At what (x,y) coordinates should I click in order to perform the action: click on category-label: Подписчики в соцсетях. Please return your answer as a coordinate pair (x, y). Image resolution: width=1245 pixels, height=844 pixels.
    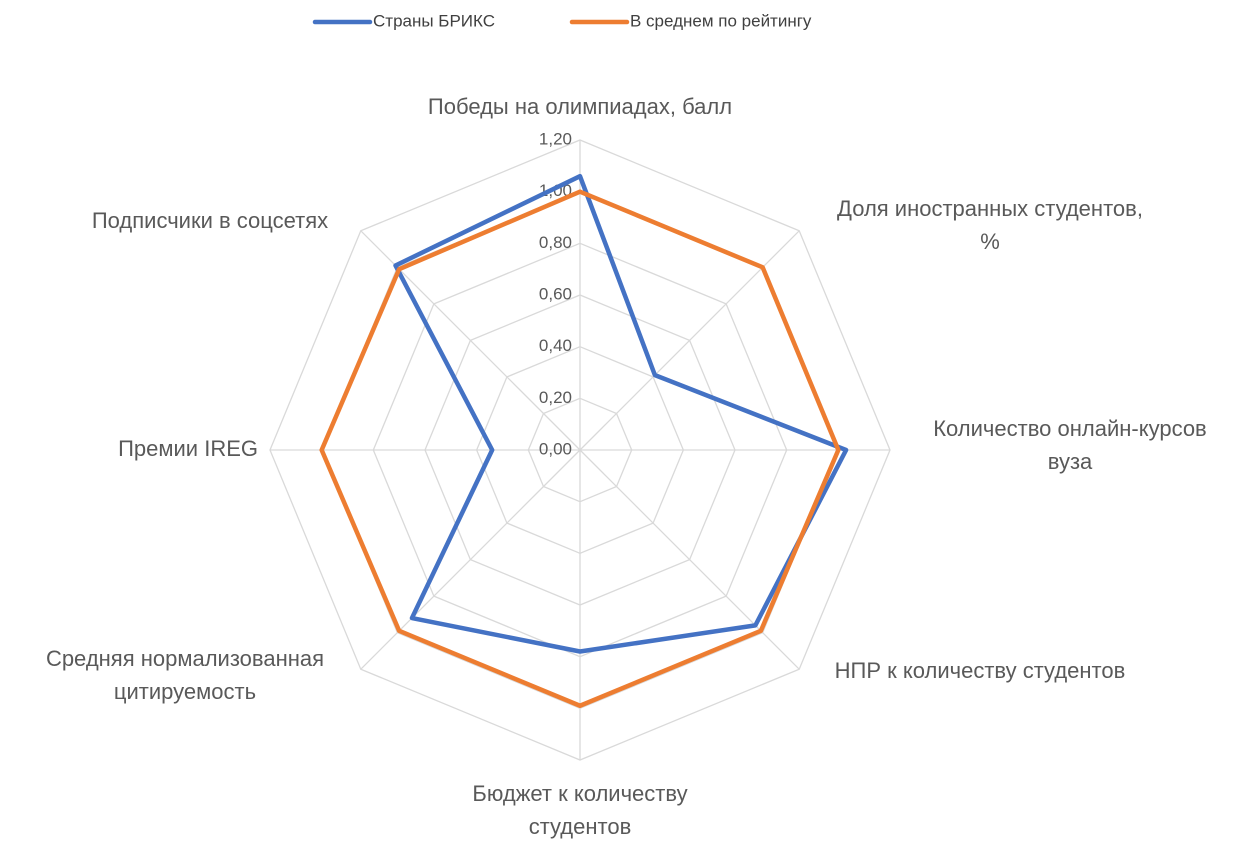
    Looking at the image, I should click on (210, 220).